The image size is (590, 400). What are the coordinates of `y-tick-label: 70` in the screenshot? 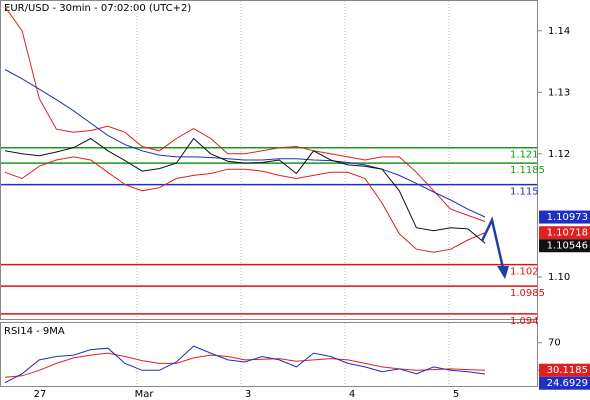 It's located at (554, 343).